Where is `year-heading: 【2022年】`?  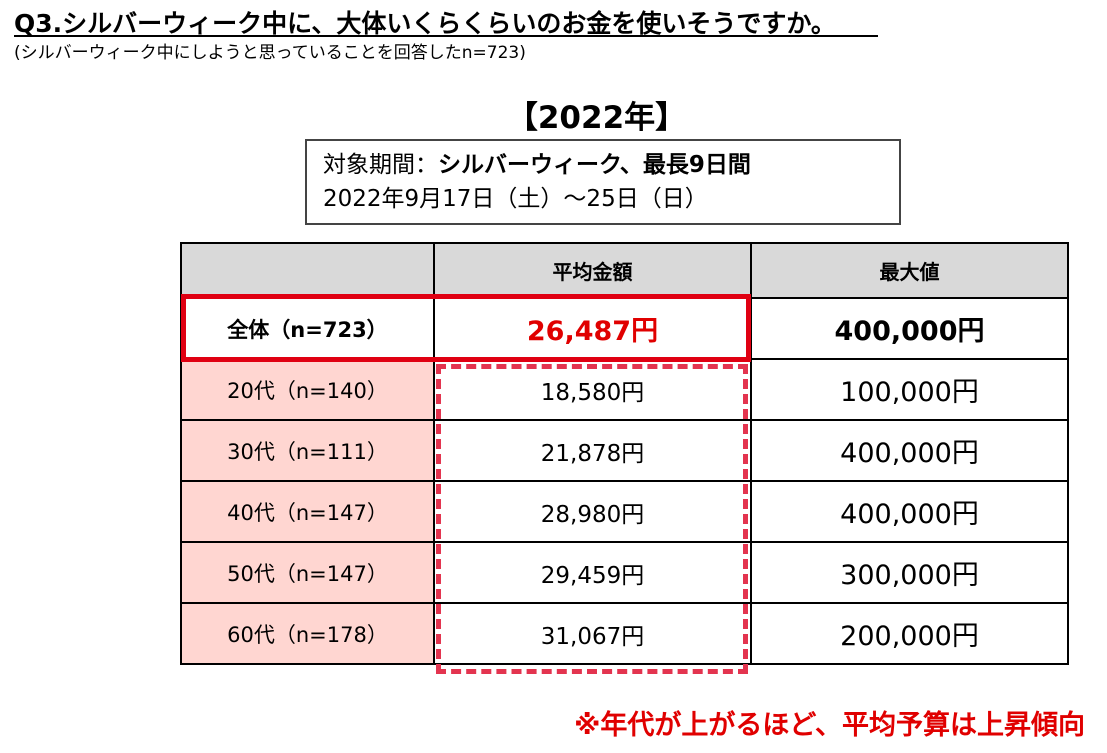 year-heading: 【2022年】 is located at coordinates (596, 118).